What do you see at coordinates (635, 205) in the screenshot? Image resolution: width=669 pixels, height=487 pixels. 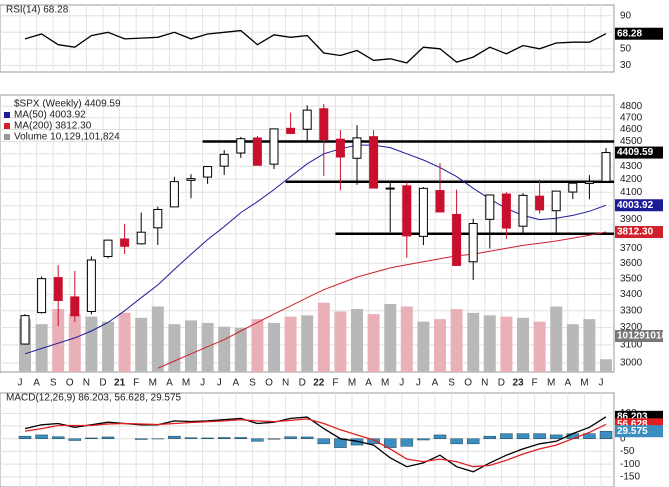 I see `value-box-label: 4003.92` at bounding box center [635, 205].